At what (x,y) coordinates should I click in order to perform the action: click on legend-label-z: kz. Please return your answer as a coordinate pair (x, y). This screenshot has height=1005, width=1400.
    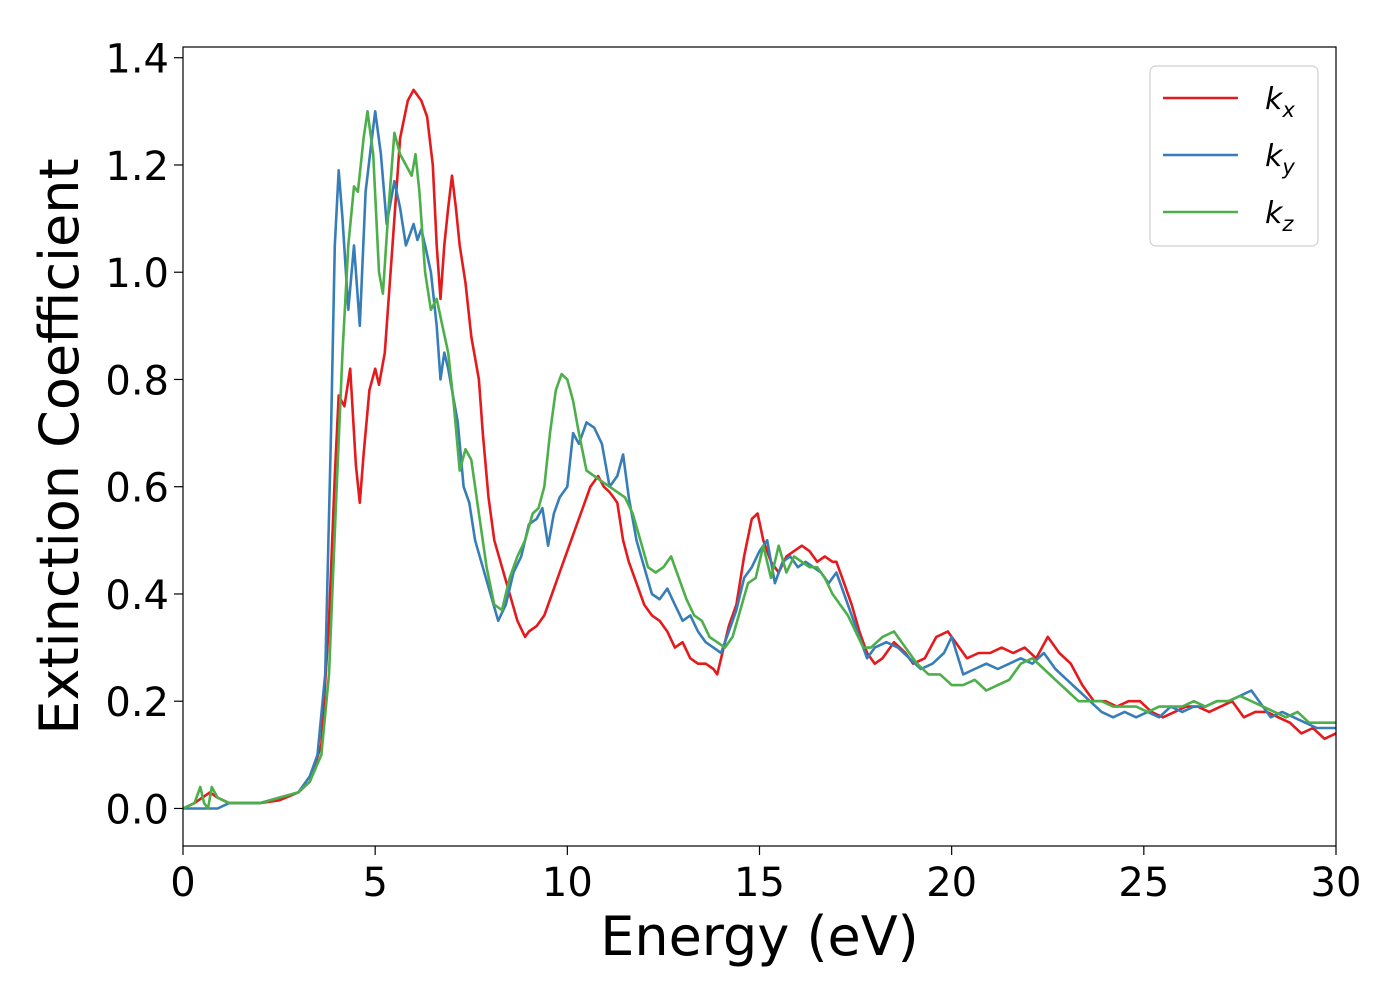
    Looking at the image, I should click on (1279, 216).